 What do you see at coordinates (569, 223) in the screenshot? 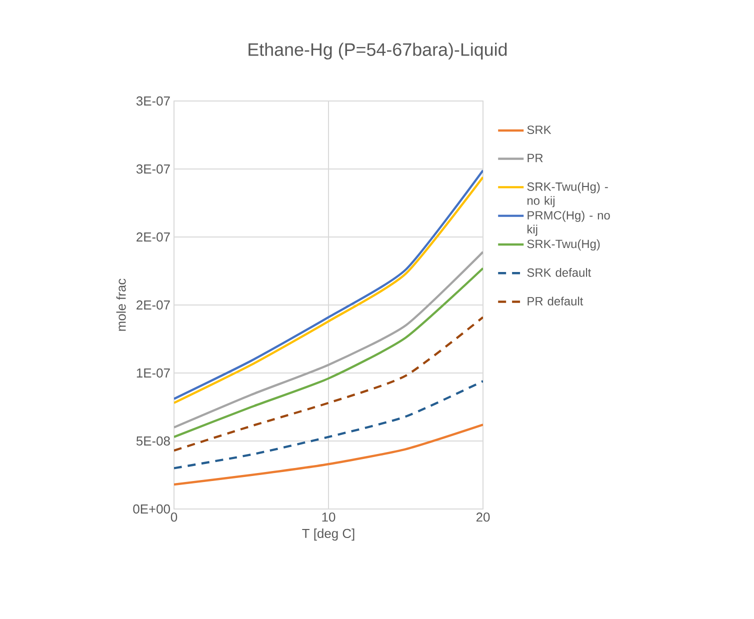
I see `legend-label: PRMC(Hg) - no kij` at bounding box center [569, 223].